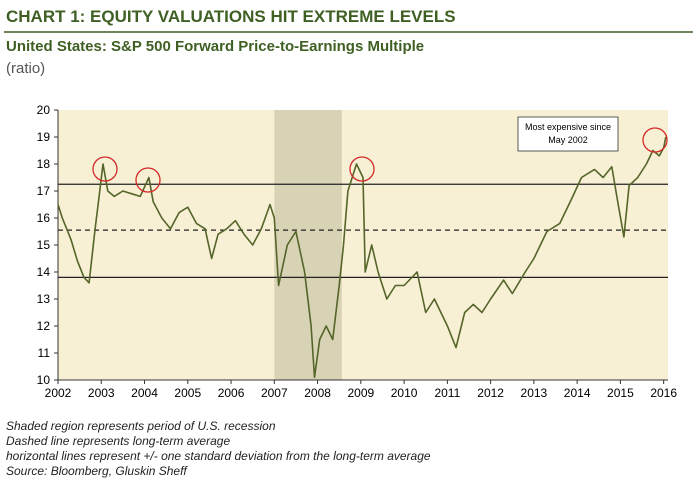  What do you see at coordinates (101, 393) in the screenshot?
I see `x-tick-label: 2003` at bounding box center [101, 393].